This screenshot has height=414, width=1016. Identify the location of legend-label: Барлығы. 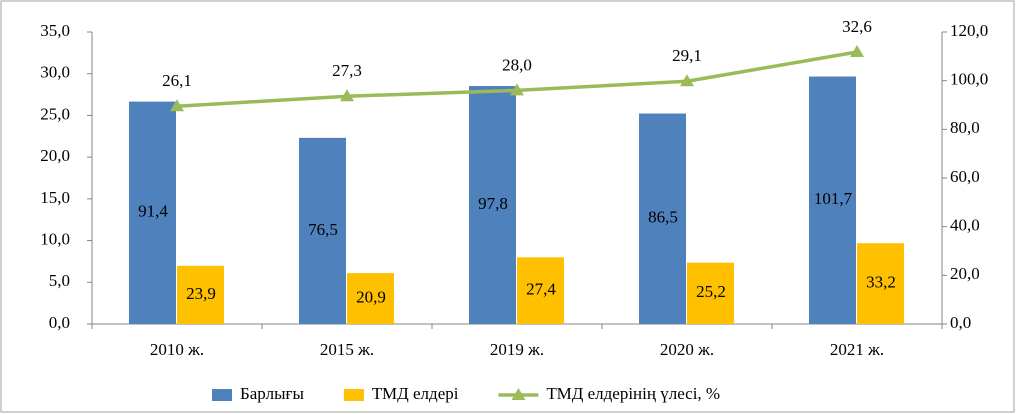
(272, 393).